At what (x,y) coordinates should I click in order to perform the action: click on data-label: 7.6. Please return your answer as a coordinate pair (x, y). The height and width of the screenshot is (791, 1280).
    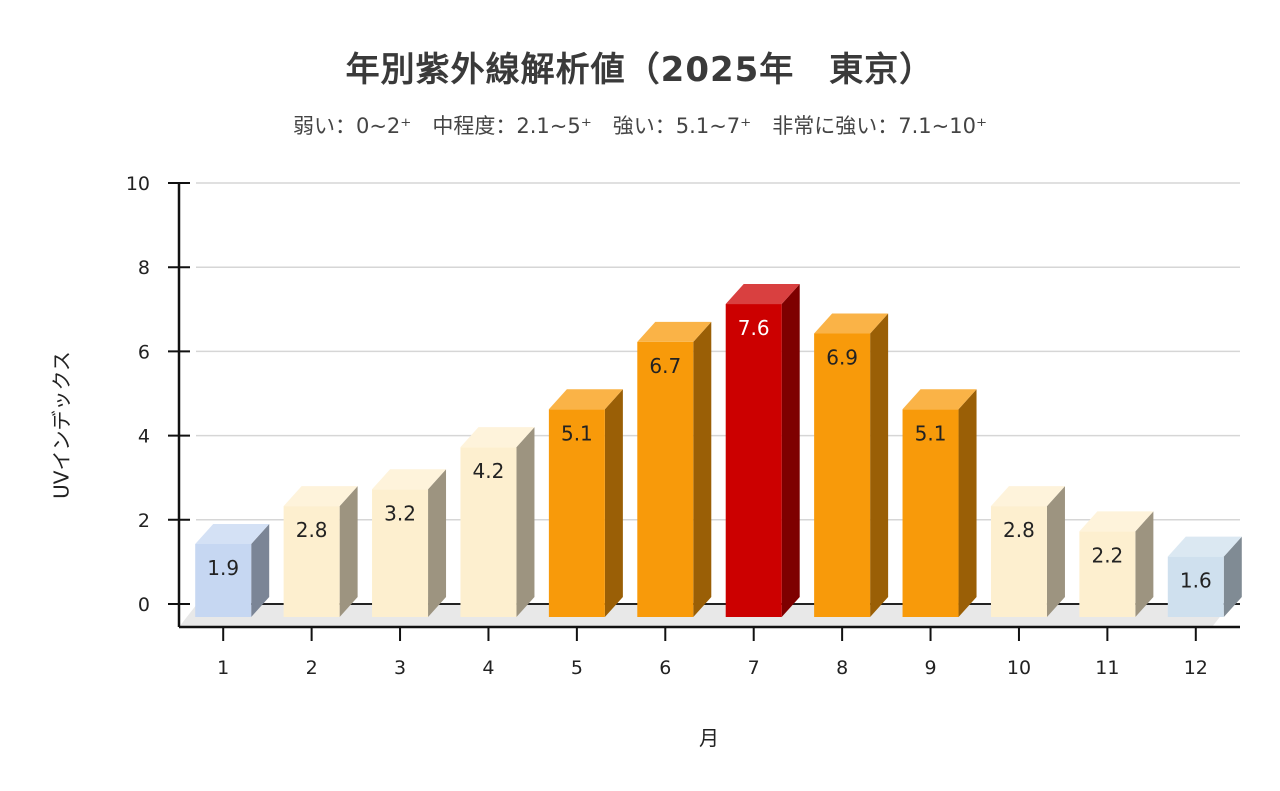
    Looking at the image, I should click on (754, 328).